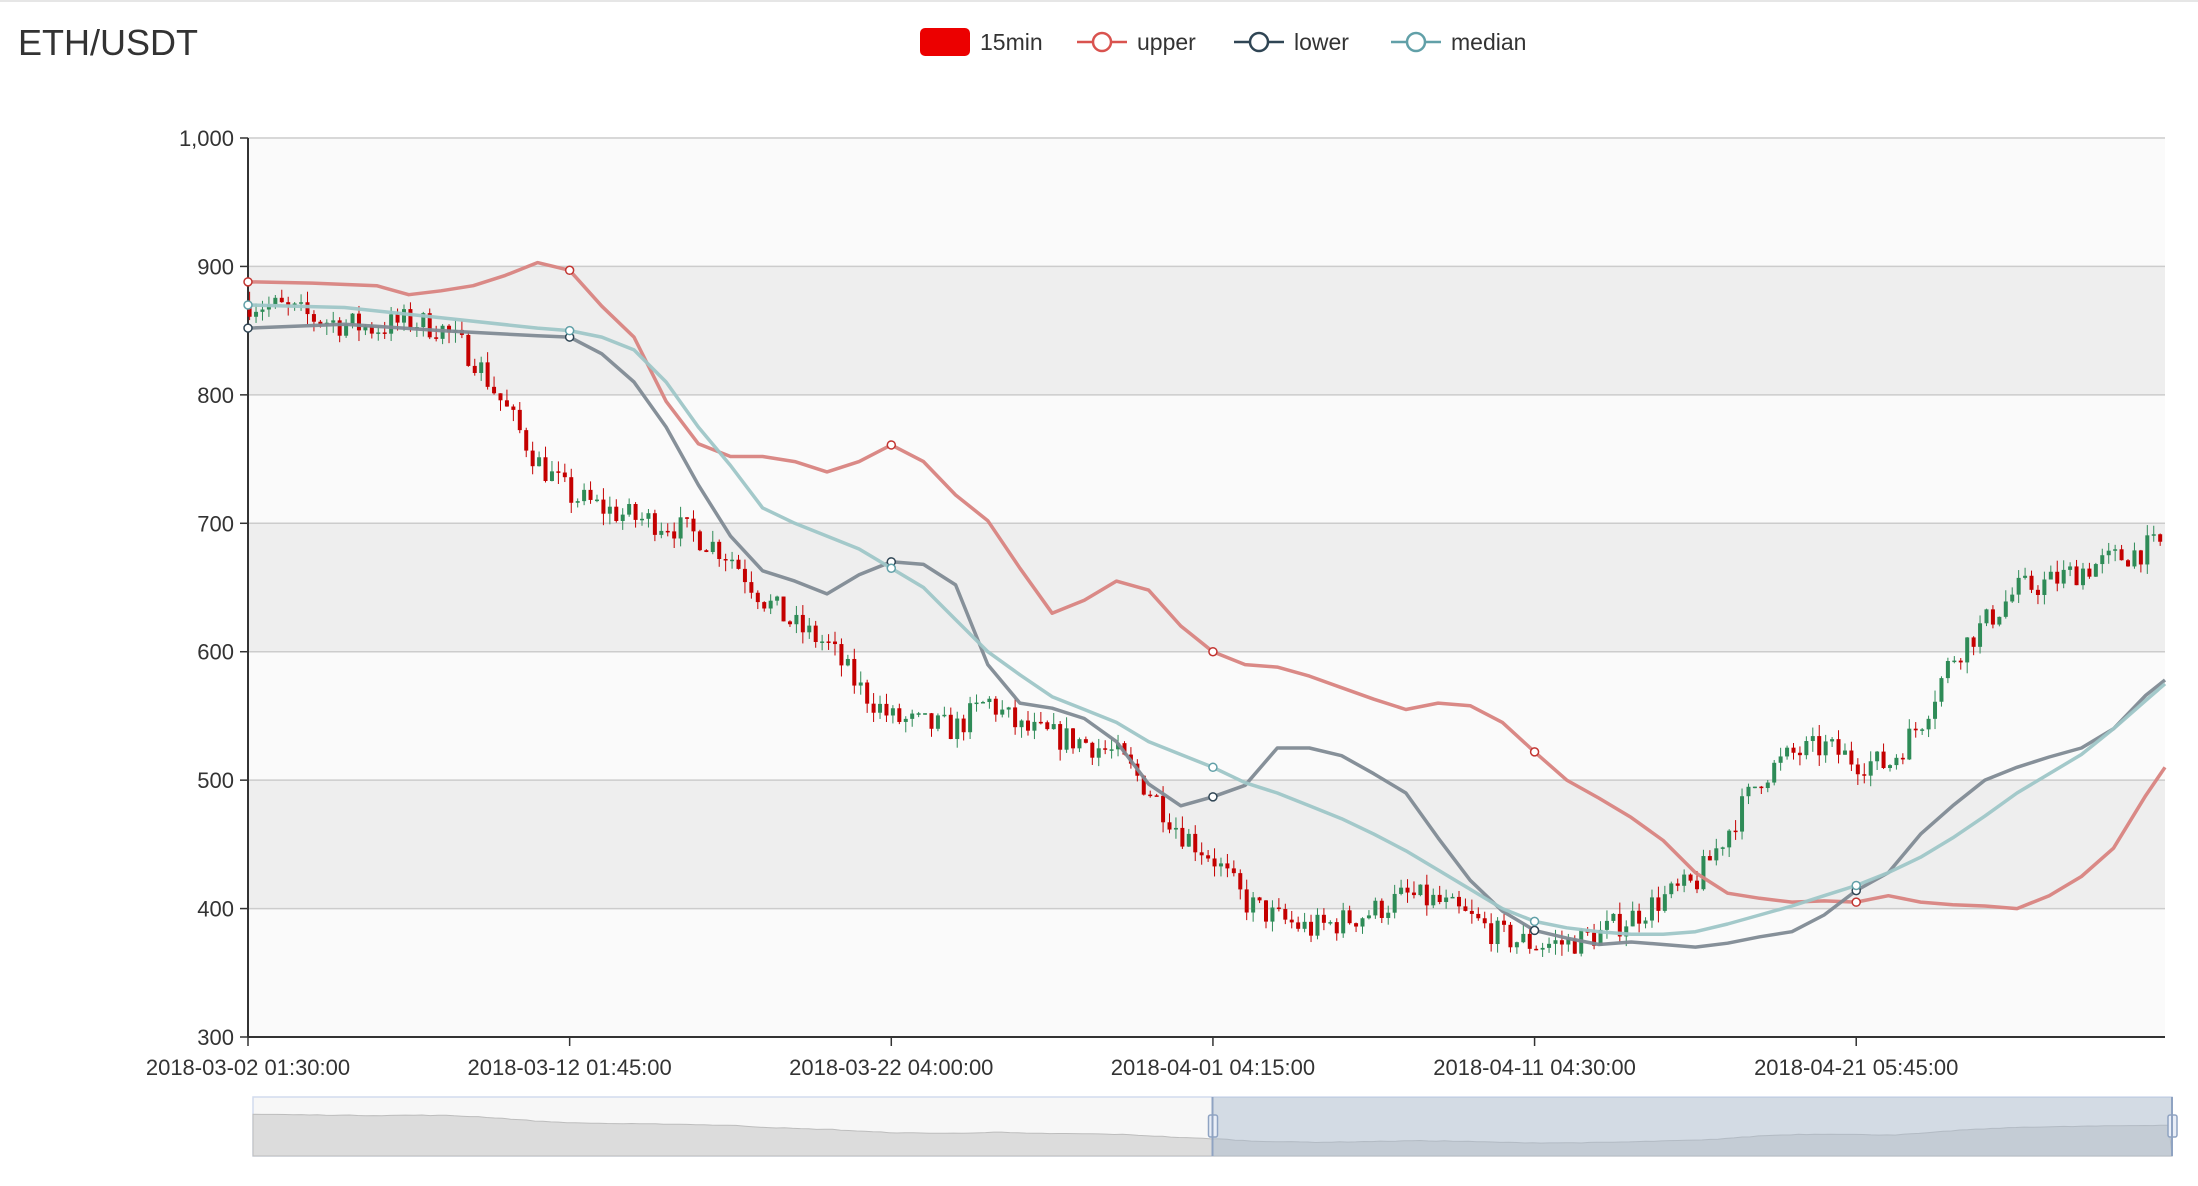  I want to click on legend-label: lower, so click(1321, 42).